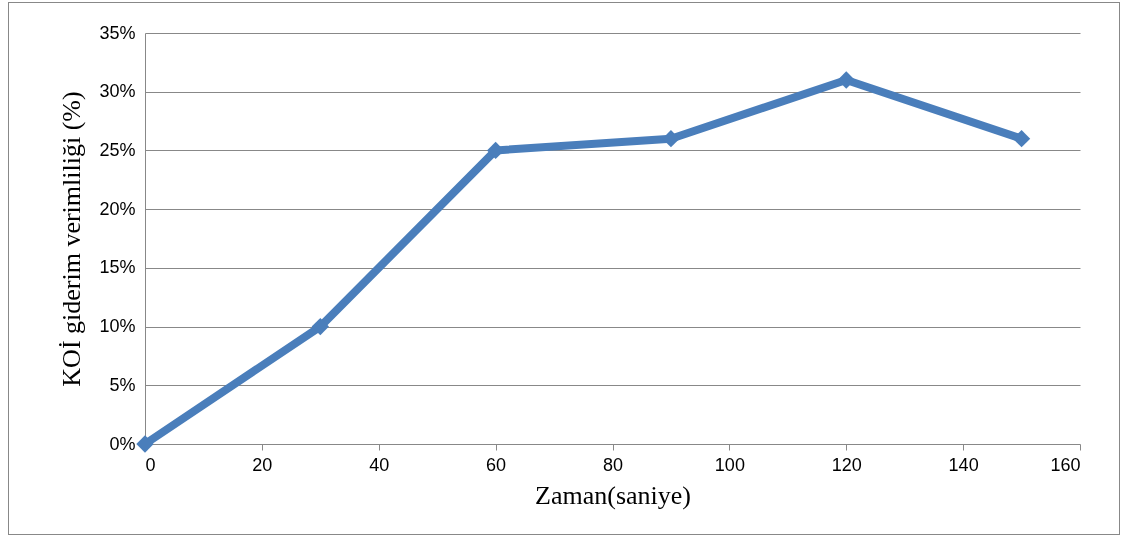 This screenshot has height=539, width=1125. Describe the element at coordinates (613, 495) in the screenshot. I see `x-axis-title: Zaman(saniye)` at that location.